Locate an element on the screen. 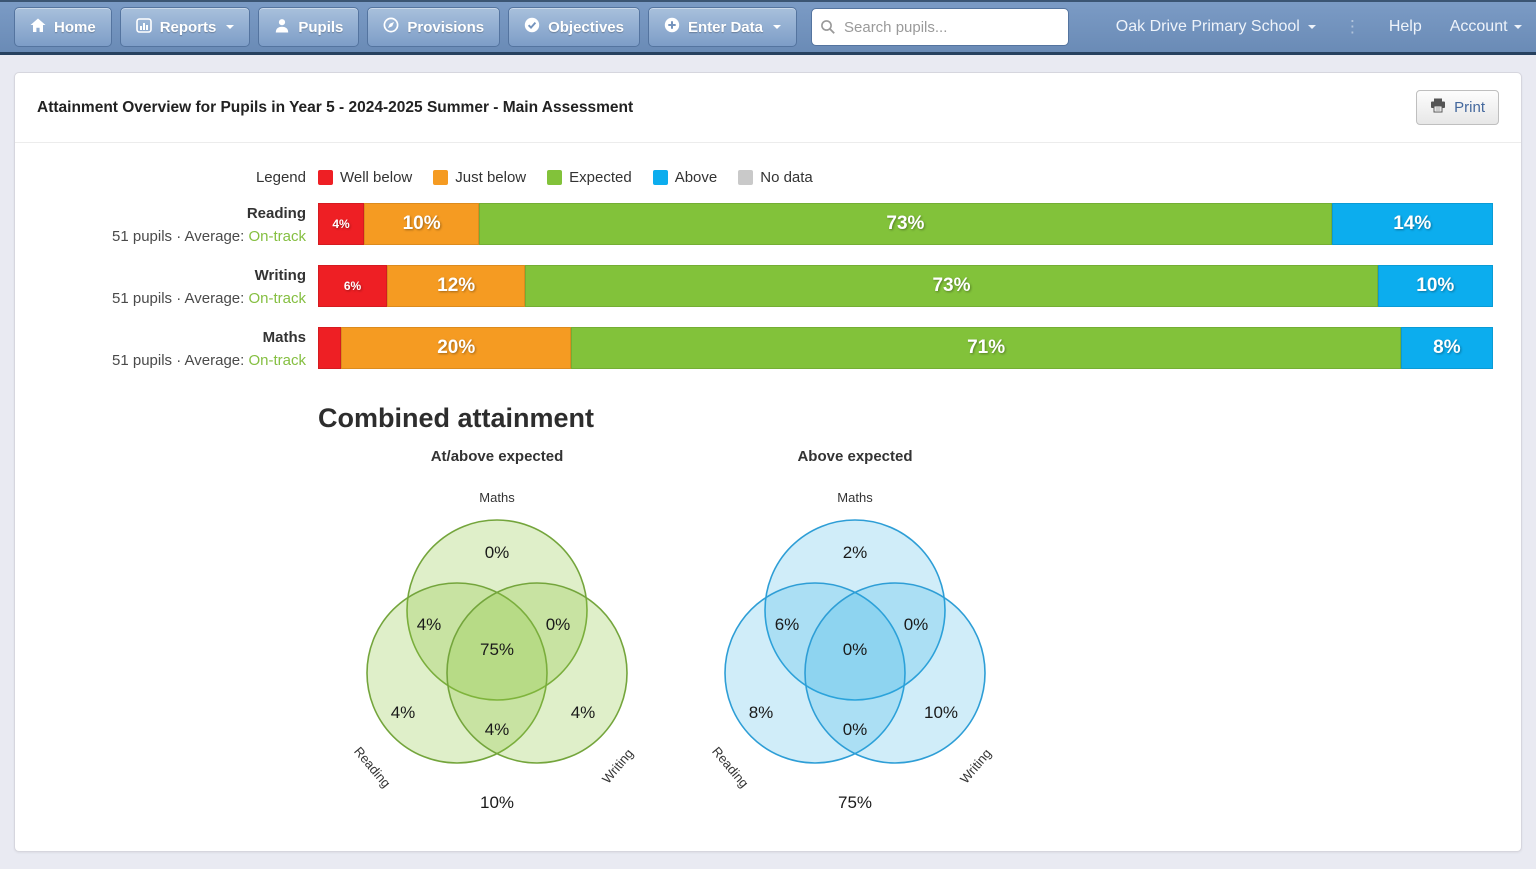 This screenshot has width=1536, height=869. compass-icon is located at coordinates (391, 27).